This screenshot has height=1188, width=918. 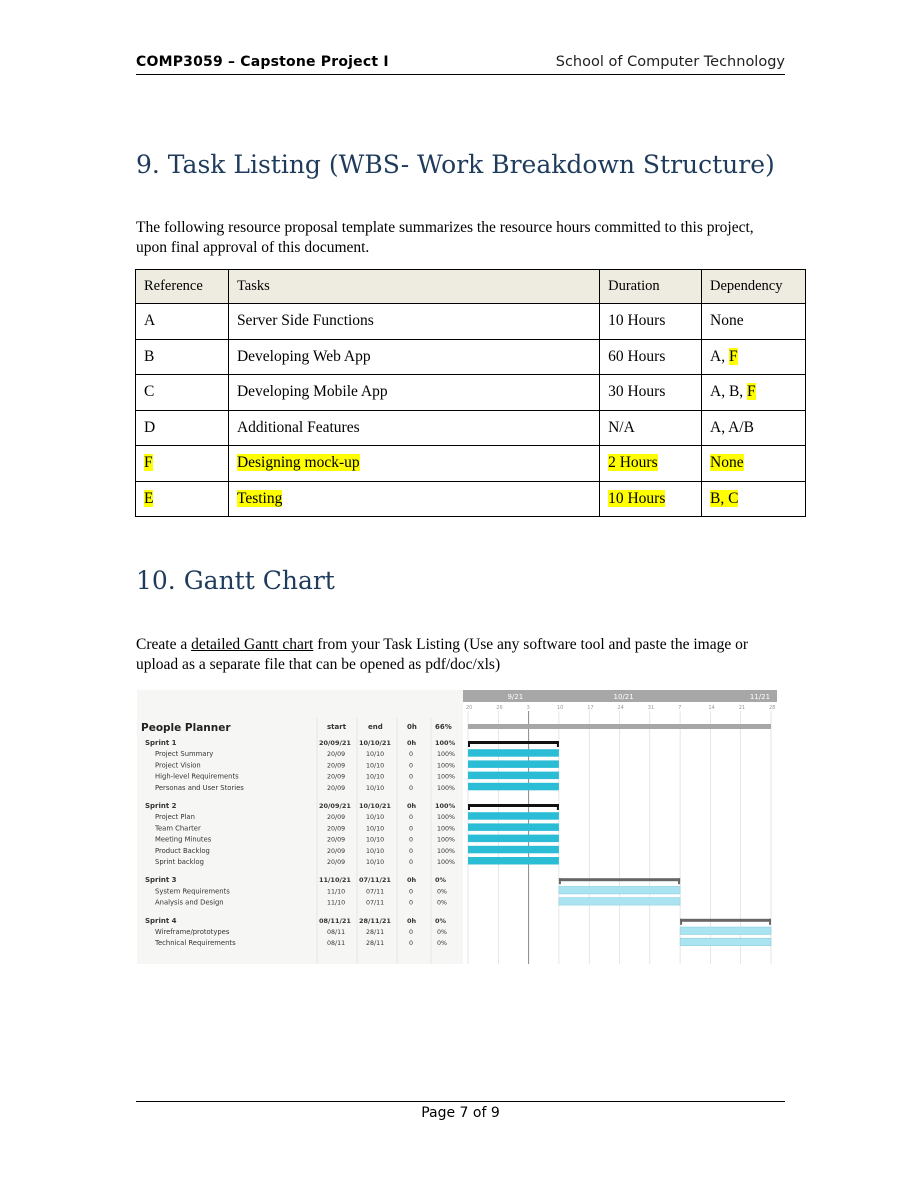 I want to click on dependency-cell: A, A/B, so click(x=753, y=427).